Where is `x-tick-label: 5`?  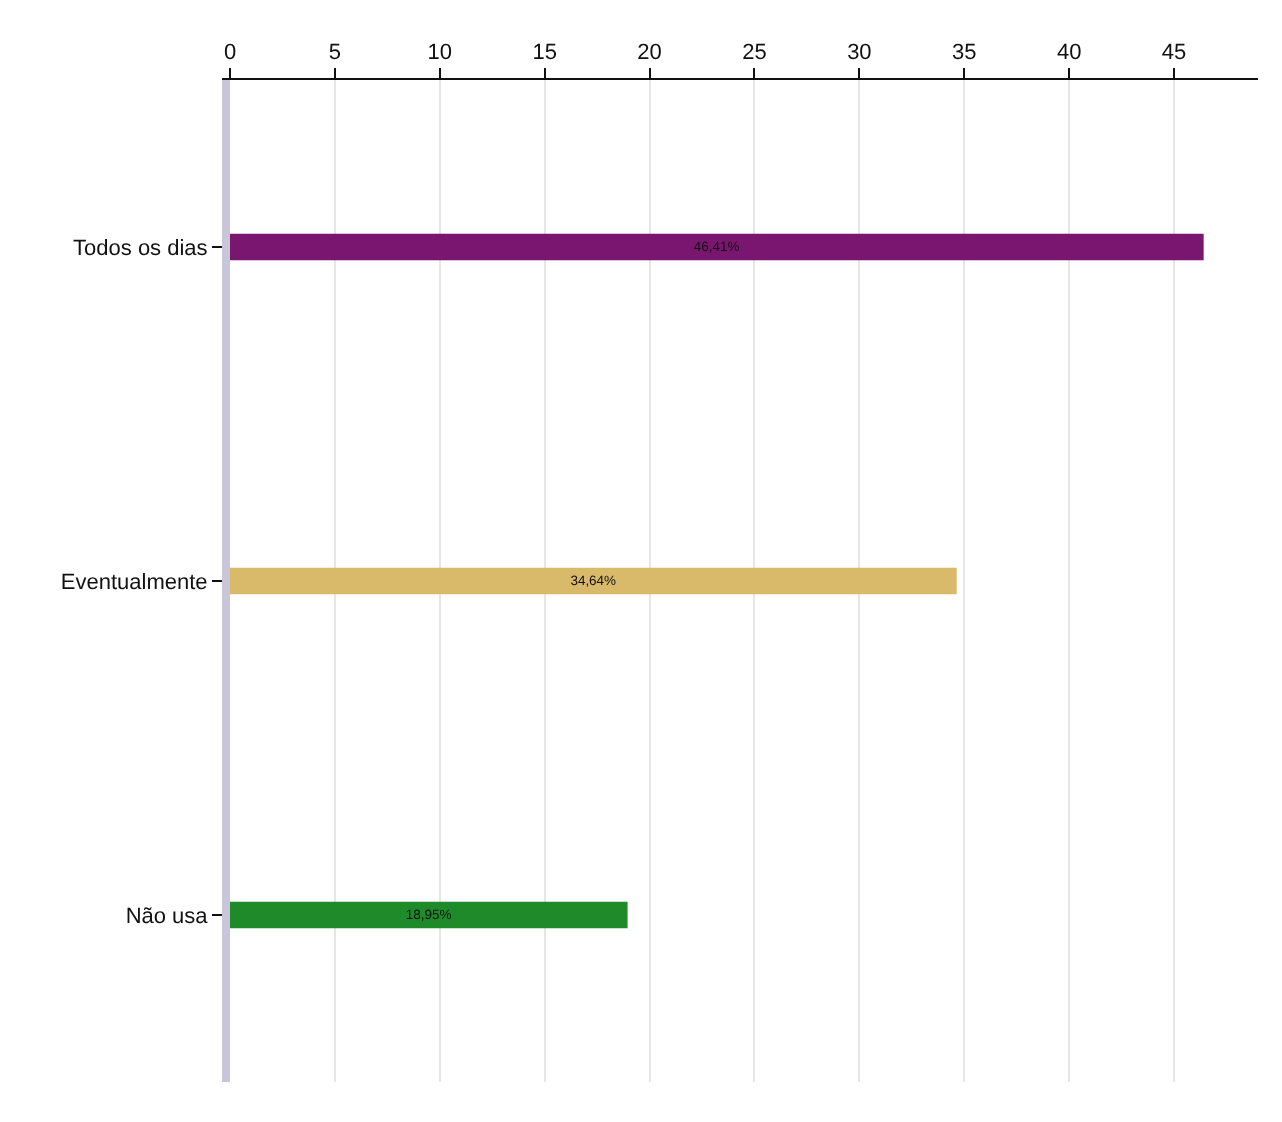 x-tick-label: 5 is located at coordinates (335, 53).